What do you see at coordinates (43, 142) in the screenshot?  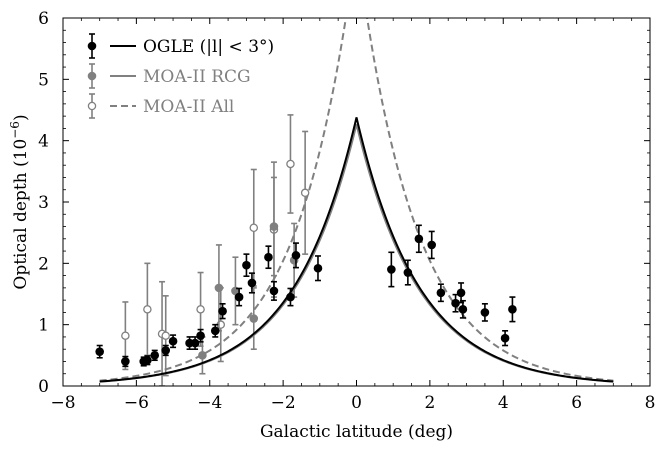 I see `y-tick-label: 4` at bounding box center [43, 142].